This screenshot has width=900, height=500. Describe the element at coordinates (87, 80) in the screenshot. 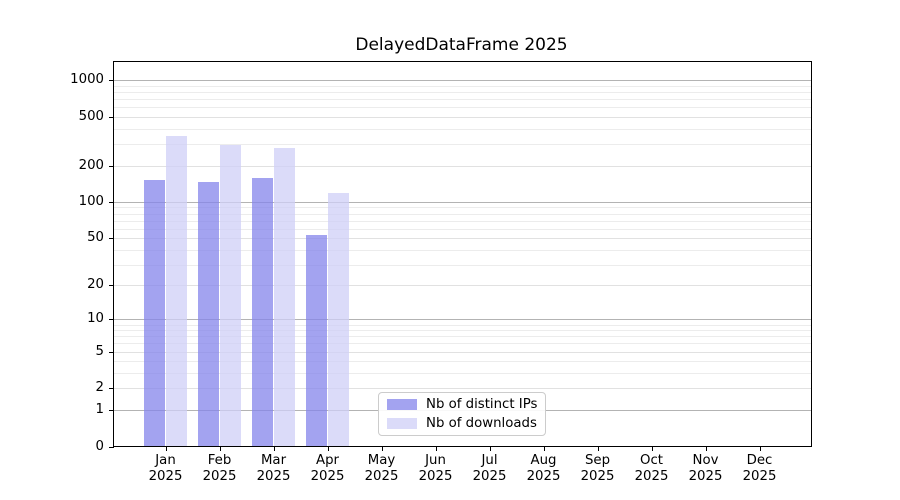

I see `y-axis-tick-label: 1000` at that location.